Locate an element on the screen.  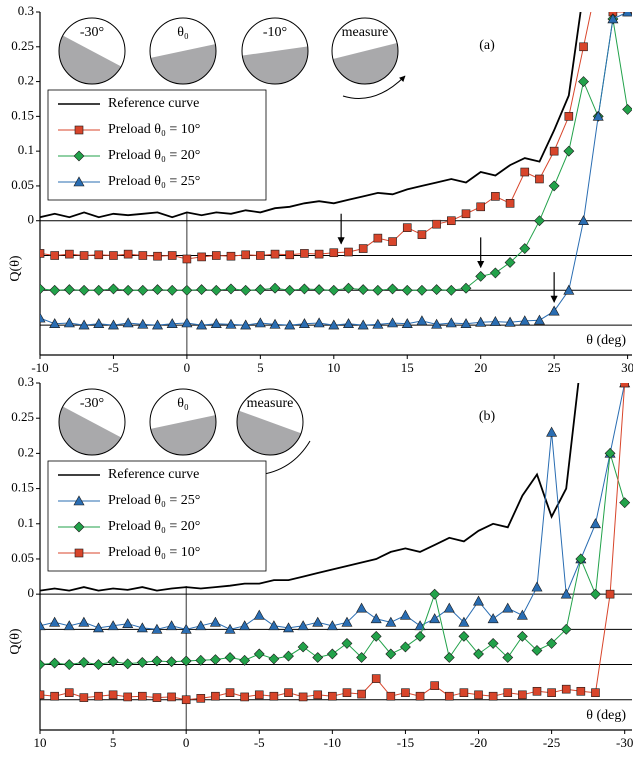
x-tick-label: -30 is located at coordinates (624, 742).